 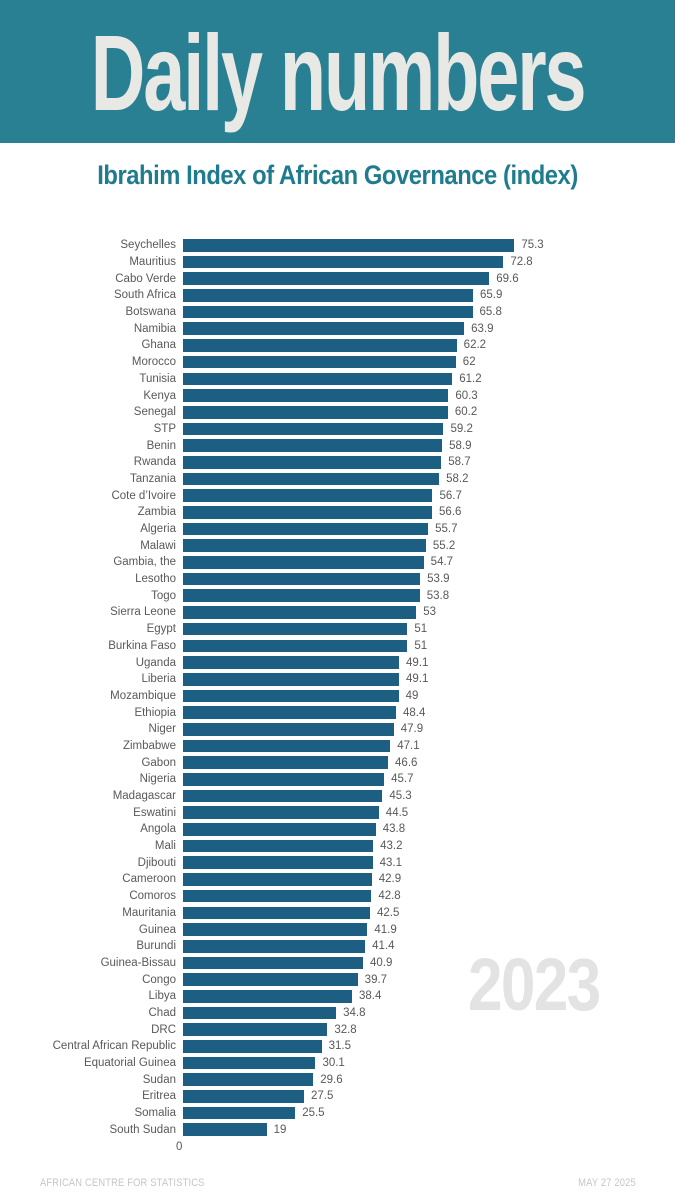 I want to click on value-label: 60.2, so click(x=466, y=412).